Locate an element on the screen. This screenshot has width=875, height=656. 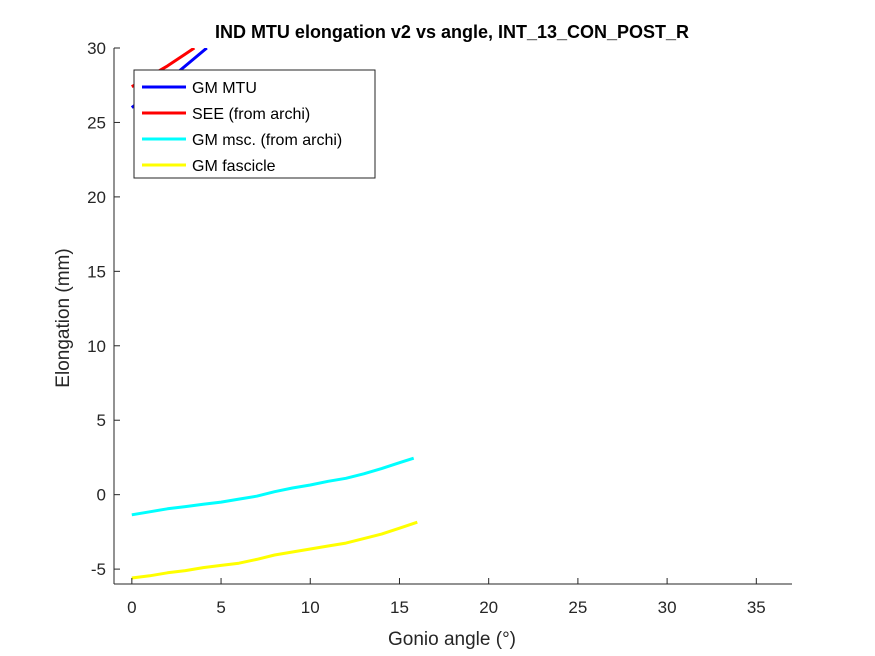
x-tick-label: 10 is located at coordinates (310, 607).